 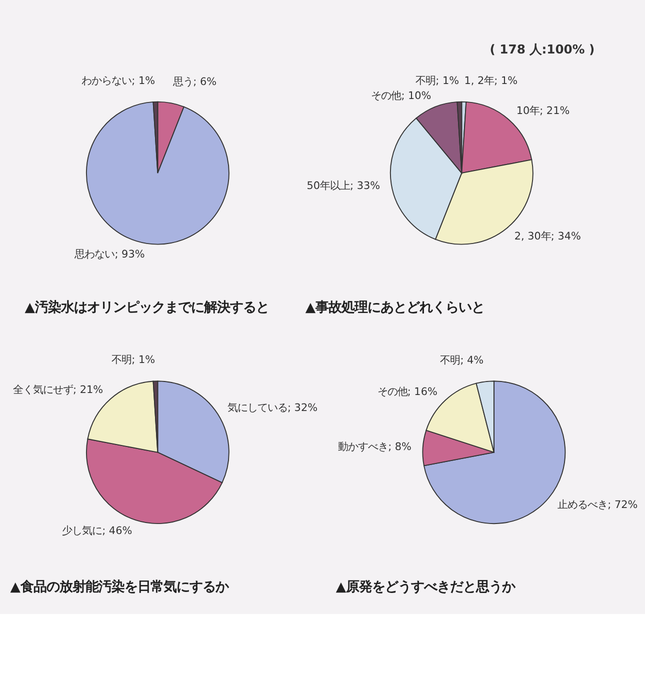 I want to click on text: ▲食品の放射能汚染を日常気にするか, so click(x=120, y=587).